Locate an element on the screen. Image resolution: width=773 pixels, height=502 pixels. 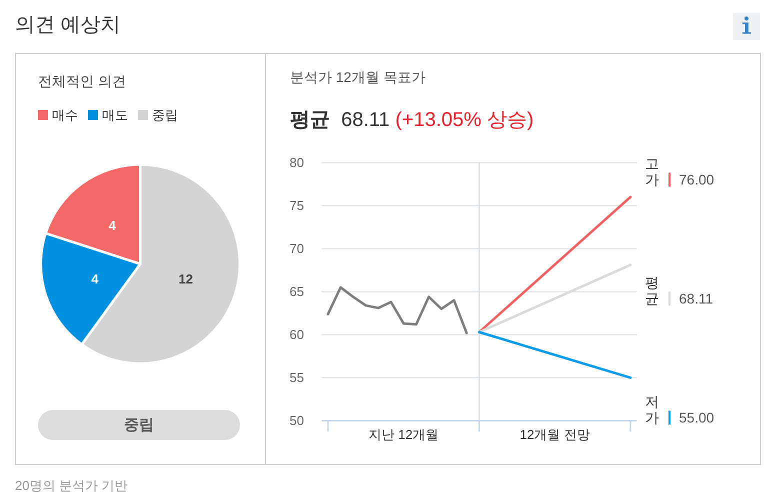
line-series is located at coordinates (397, 310).